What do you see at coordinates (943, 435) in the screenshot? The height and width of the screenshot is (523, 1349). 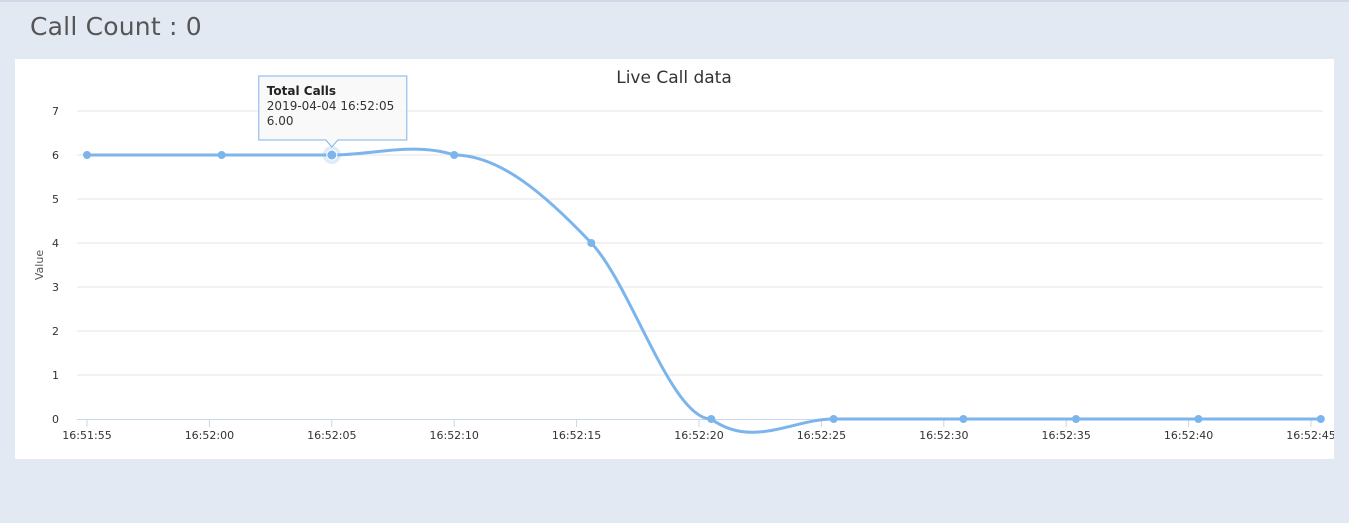 I see `x-tick-label-16:52:30: 16:52:30` at bounding box center [943, 435].